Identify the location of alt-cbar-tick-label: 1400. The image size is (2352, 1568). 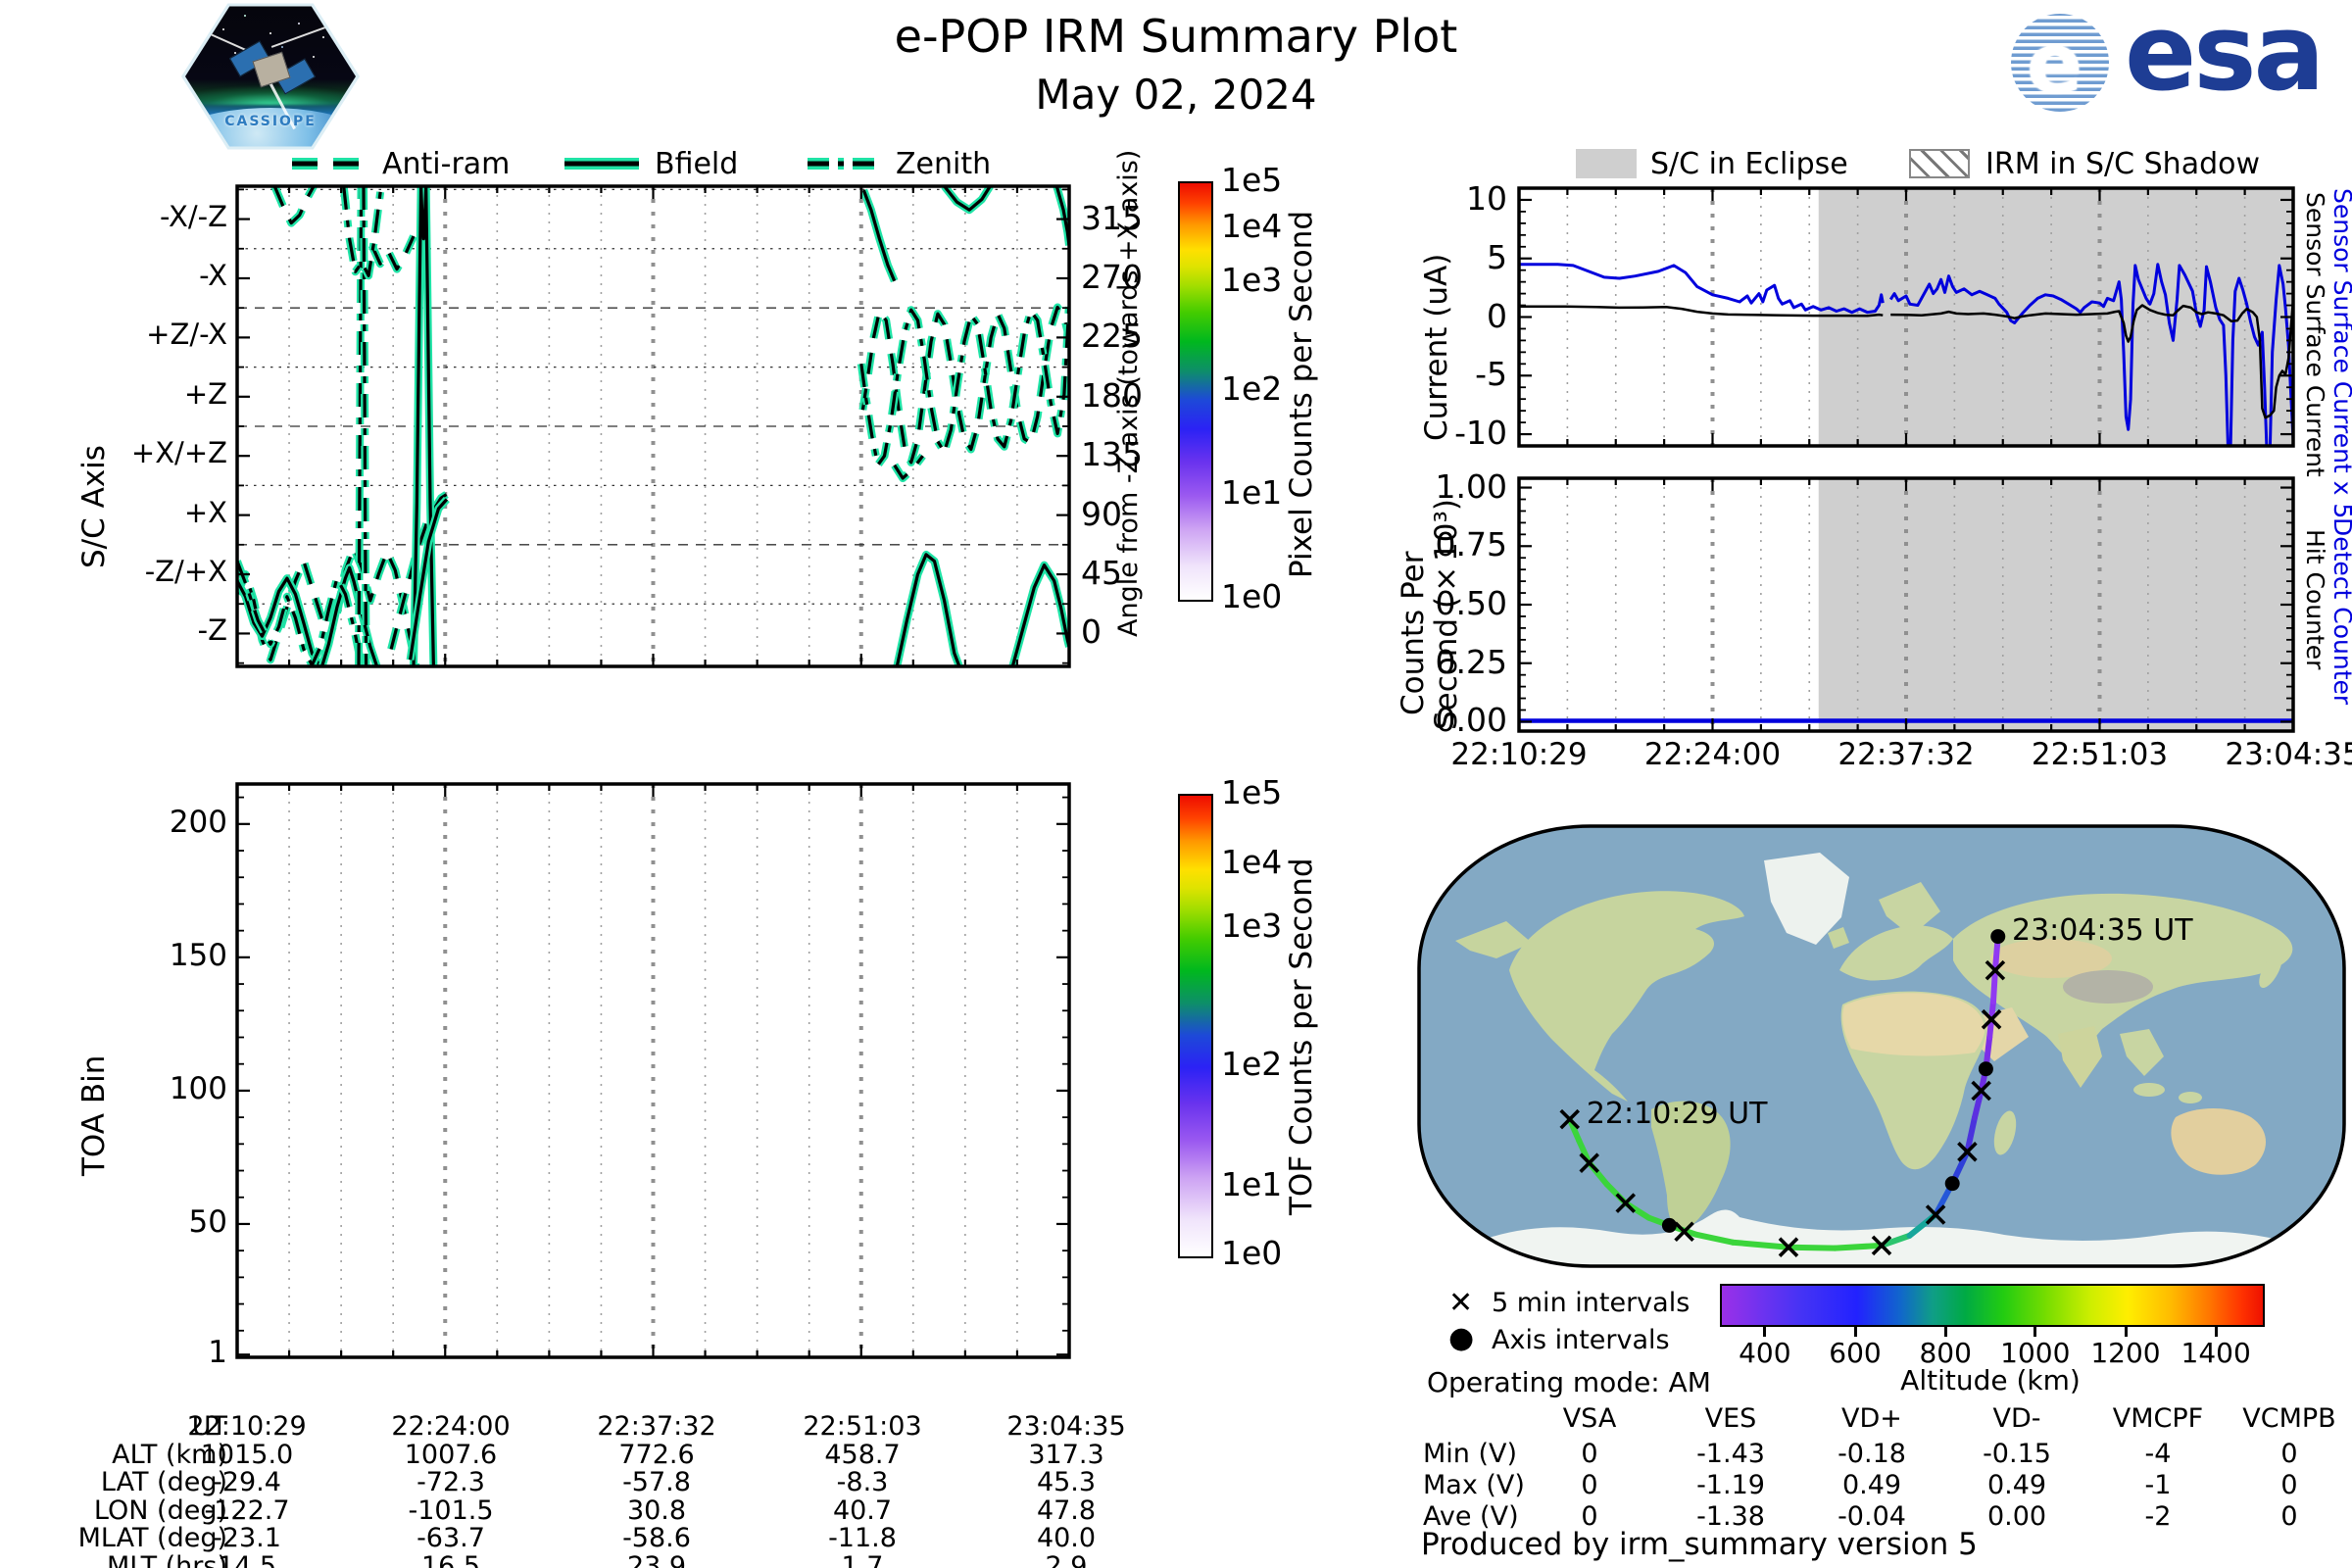
(2215, 1353).